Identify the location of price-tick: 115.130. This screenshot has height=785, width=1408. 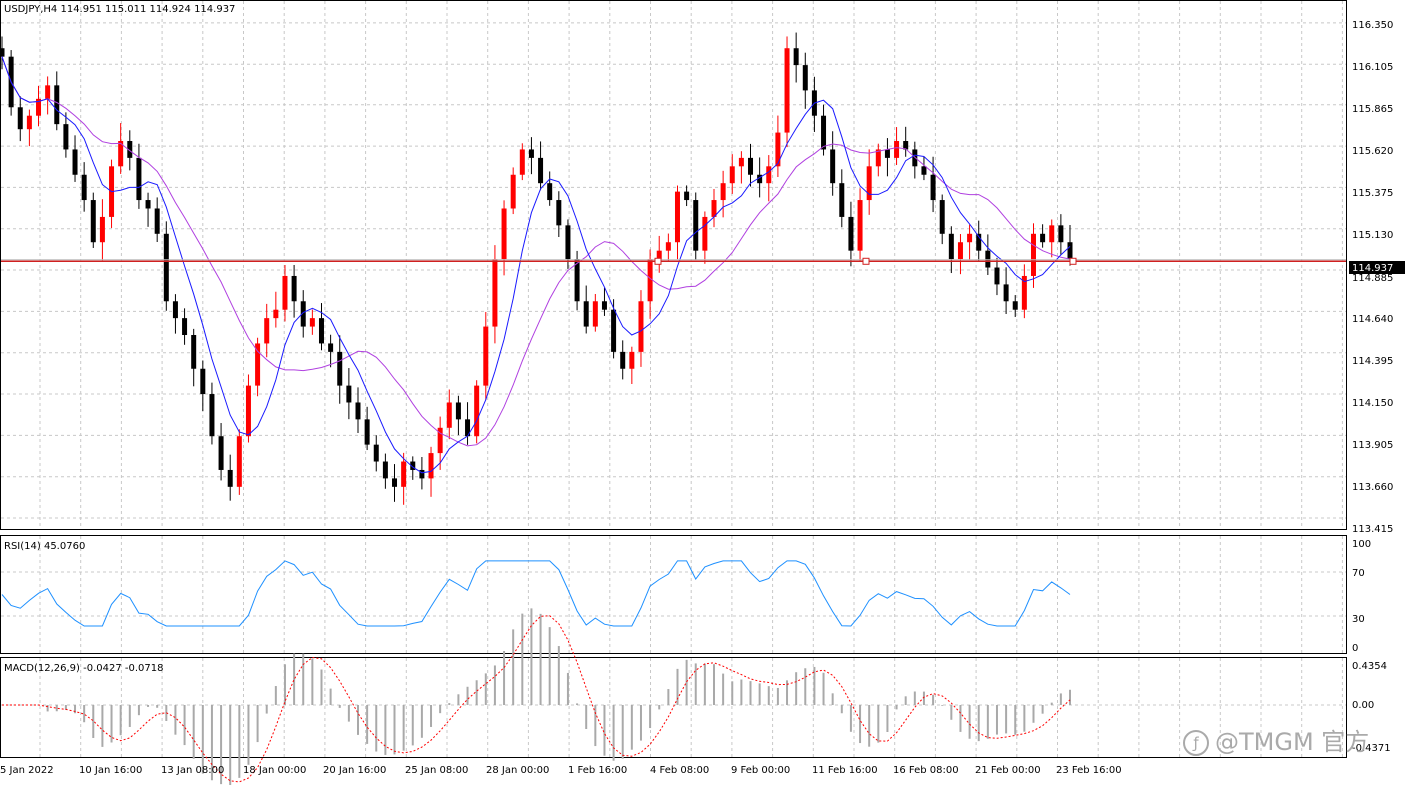
(1372, 235).